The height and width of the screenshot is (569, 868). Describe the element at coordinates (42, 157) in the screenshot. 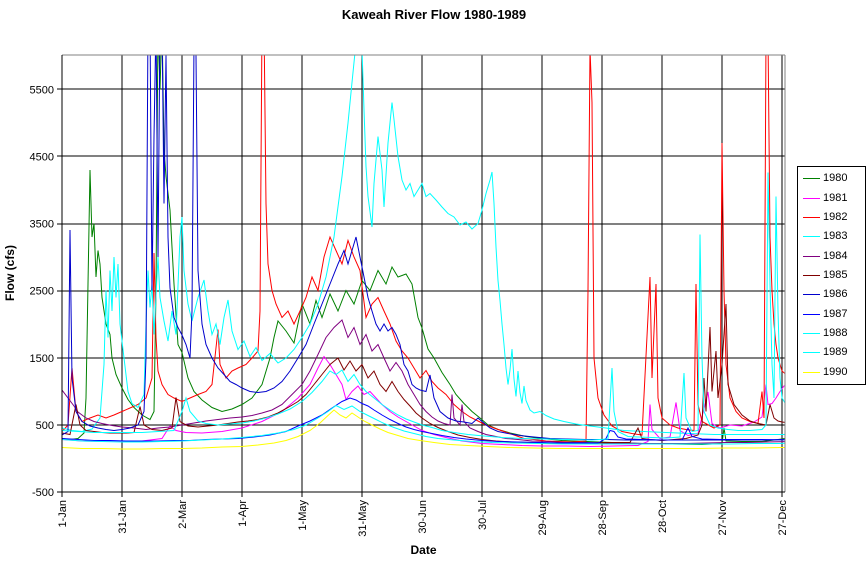

I see `y-tick-label-4500: 4500` at that location.